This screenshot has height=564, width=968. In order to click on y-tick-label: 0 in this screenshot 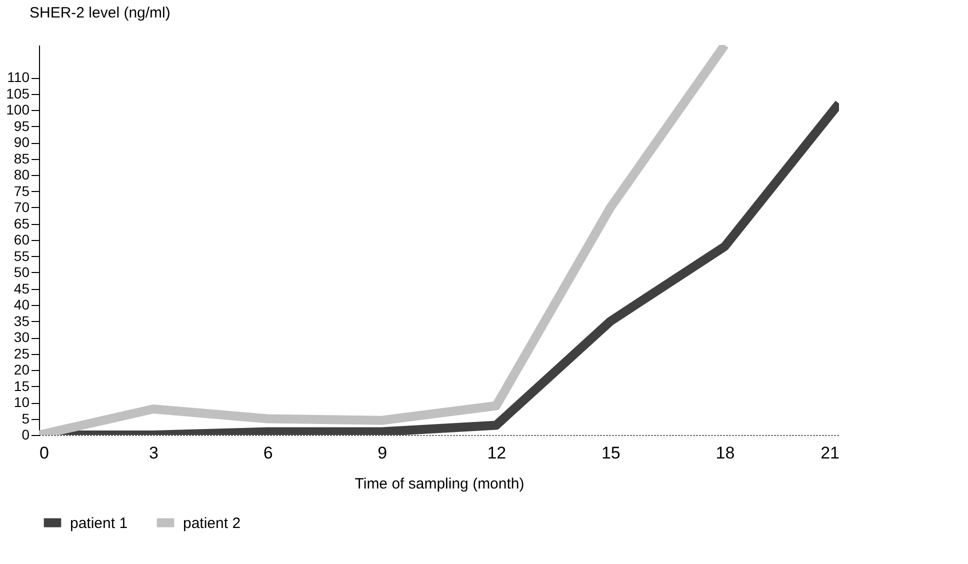, I will do `click(26, 434)`.